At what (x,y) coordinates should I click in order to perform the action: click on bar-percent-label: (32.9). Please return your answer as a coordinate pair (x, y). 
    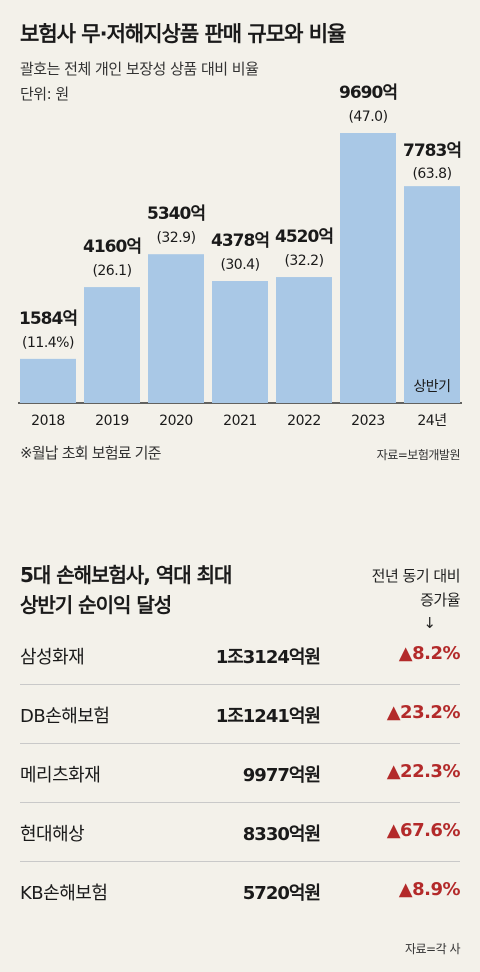
    Looking at the image, I should click on (175, 238).